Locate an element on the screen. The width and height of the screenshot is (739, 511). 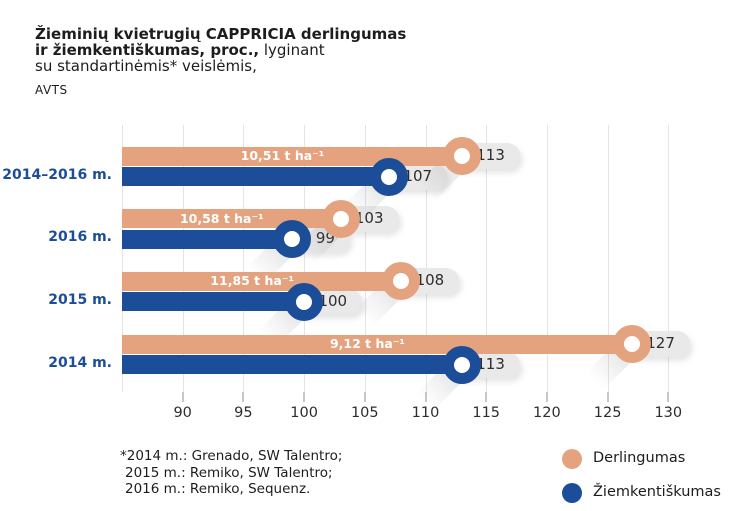
ziemkentiskumas-legend-dot is located at coordinates (572, 493).